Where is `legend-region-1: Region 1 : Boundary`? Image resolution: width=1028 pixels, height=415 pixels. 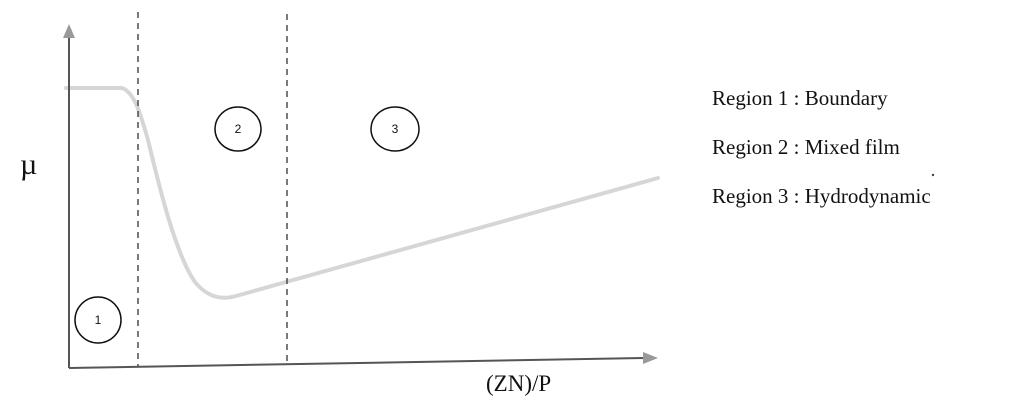
legend-region-1: Region 1 : Boundary is located at coordinates (800, 98).